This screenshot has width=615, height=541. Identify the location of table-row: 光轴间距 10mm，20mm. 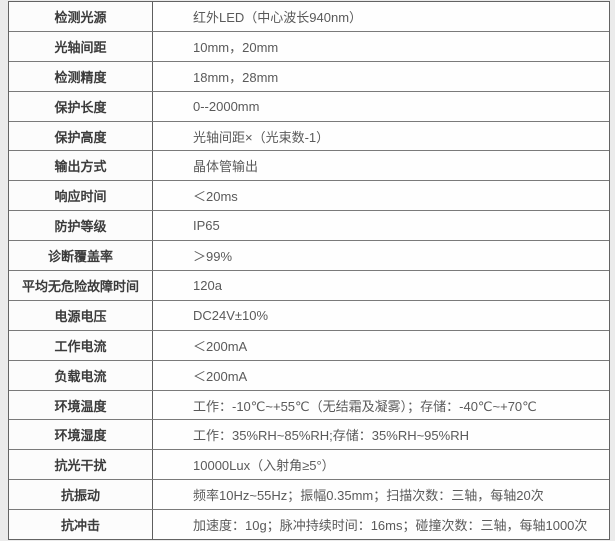
(309, 46).